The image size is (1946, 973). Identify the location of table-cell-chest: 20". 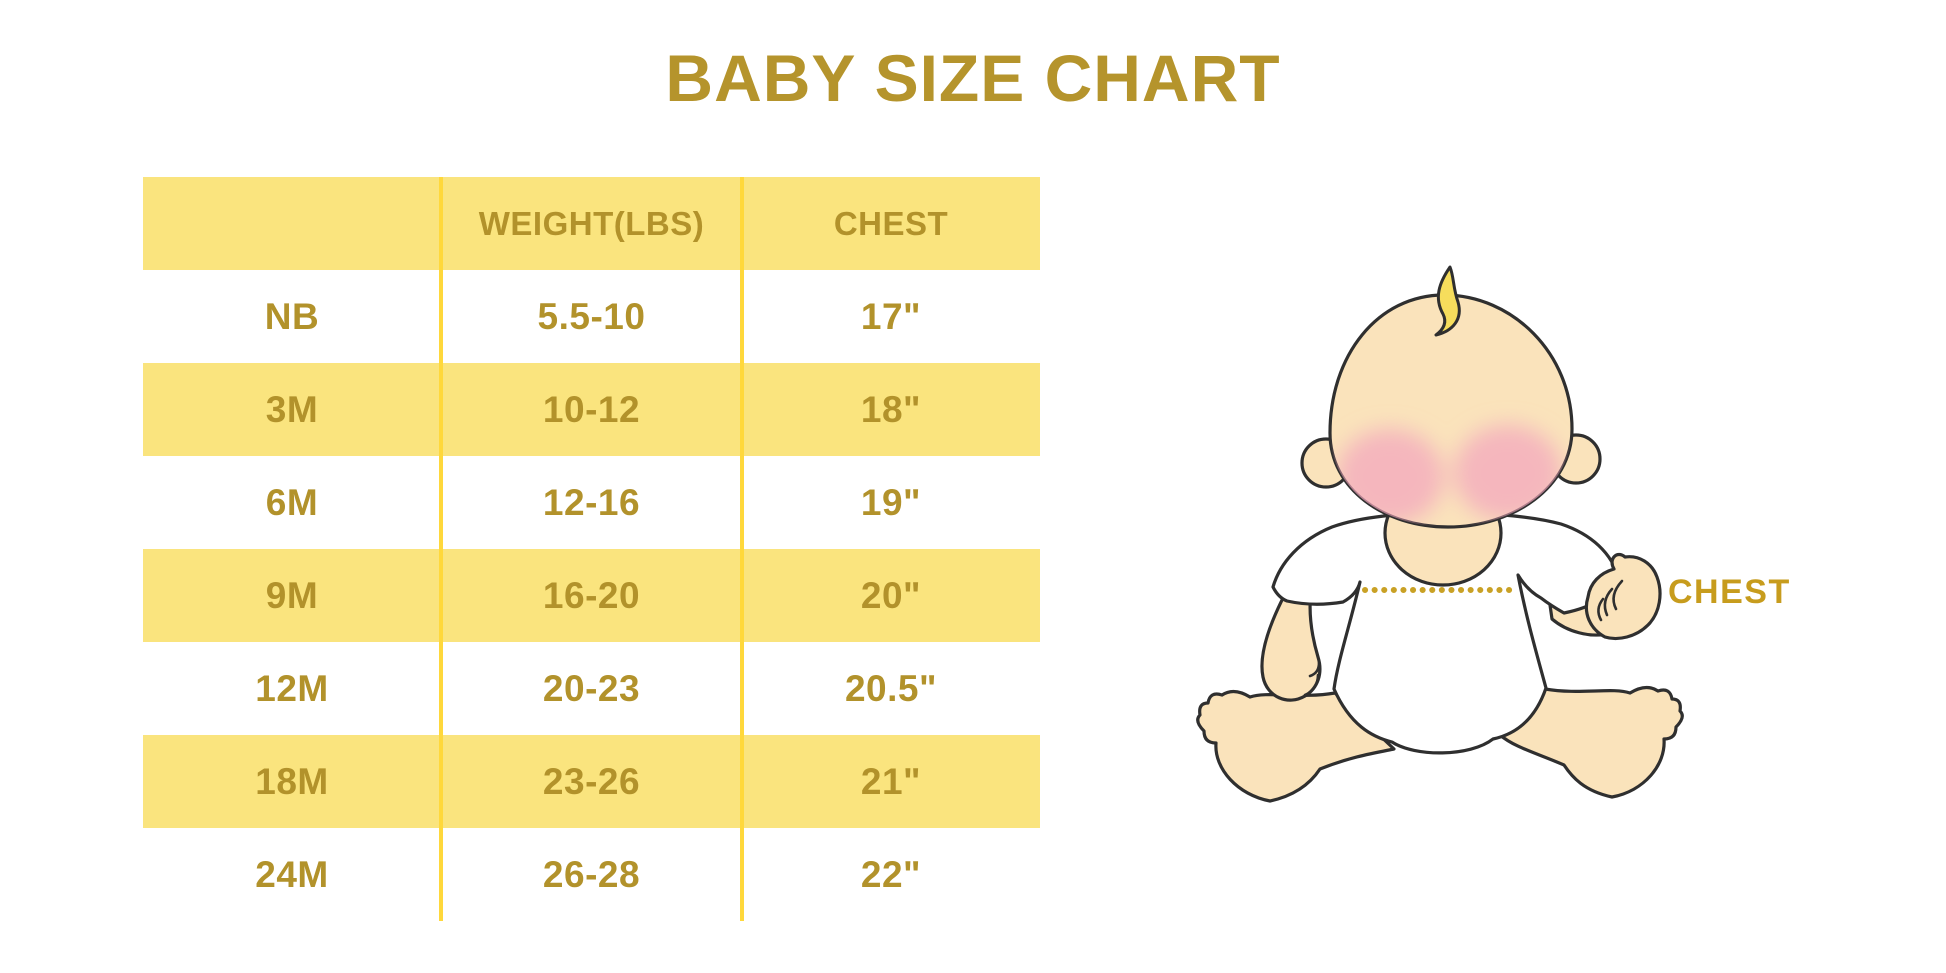
(891, 595).